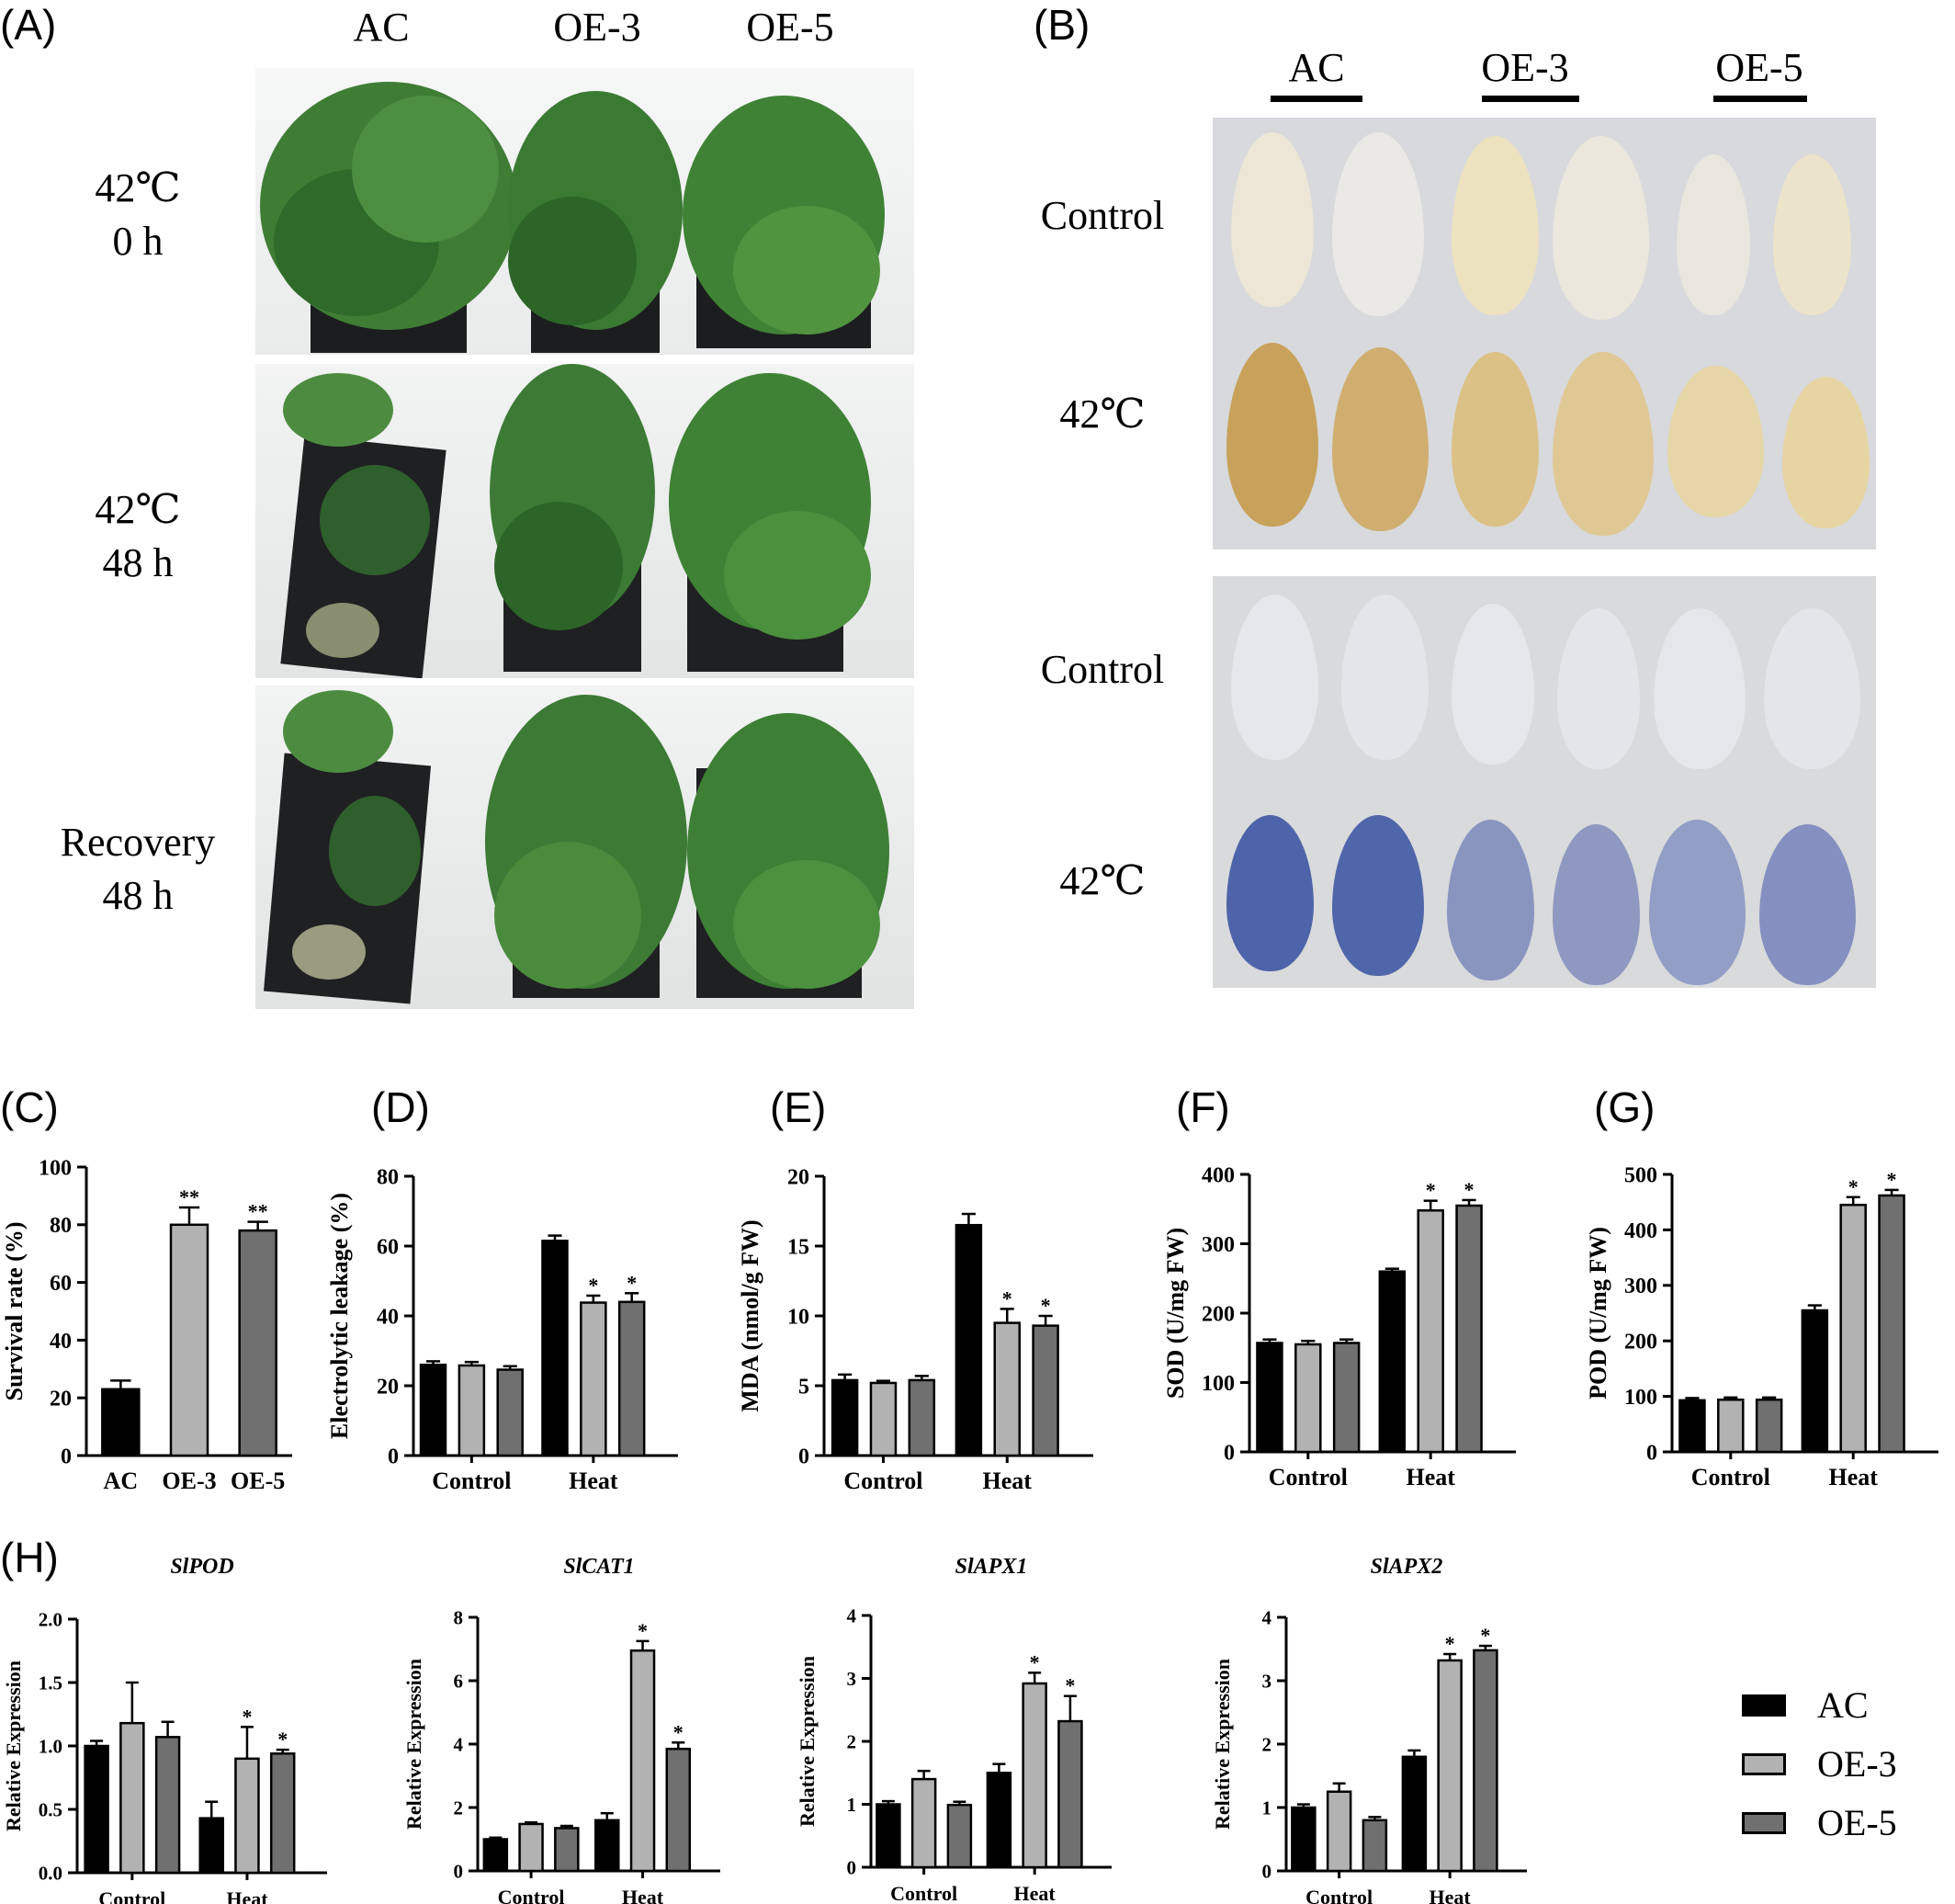 The height and width of the screenshot is (1904, 1955). What do you see at coordinates (29, 1557) in the screenshot?
I see `panel-label-h: (H)` at bounding box center [29, 1557].